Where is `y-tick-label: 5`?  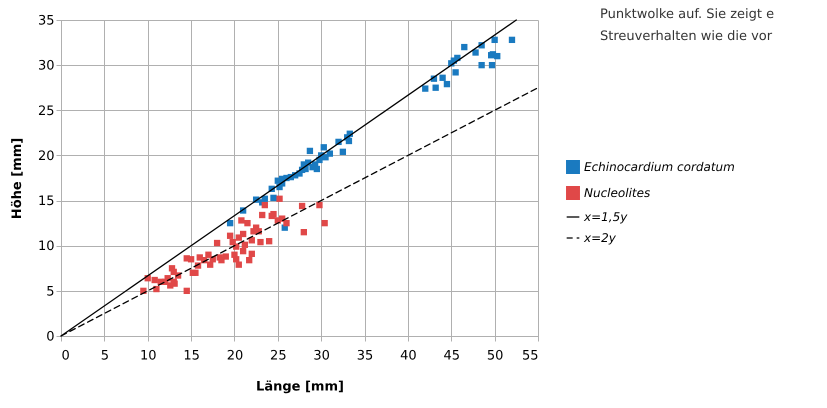
y-tick-label: 5 is located at coordinates (50, 292).